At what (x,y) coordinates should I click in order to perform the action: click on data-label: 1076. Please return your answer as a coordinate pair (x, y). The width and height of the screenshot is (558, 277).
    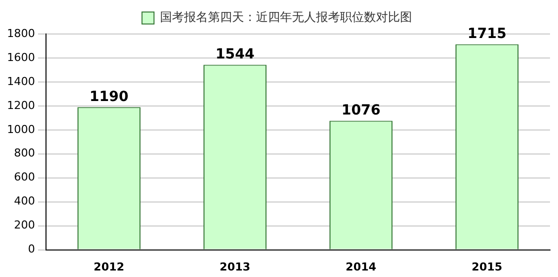
    Looking at the image, I should click on (361, 110).